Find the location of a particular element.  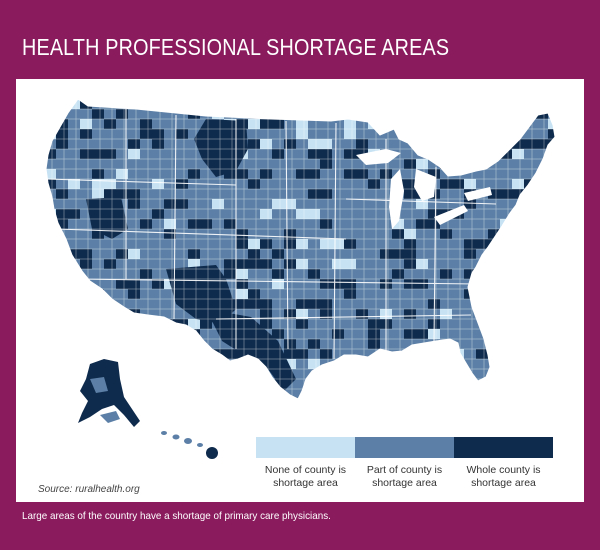

legend-label-none: None of county is shortage area is located at coordinates (305, 477).